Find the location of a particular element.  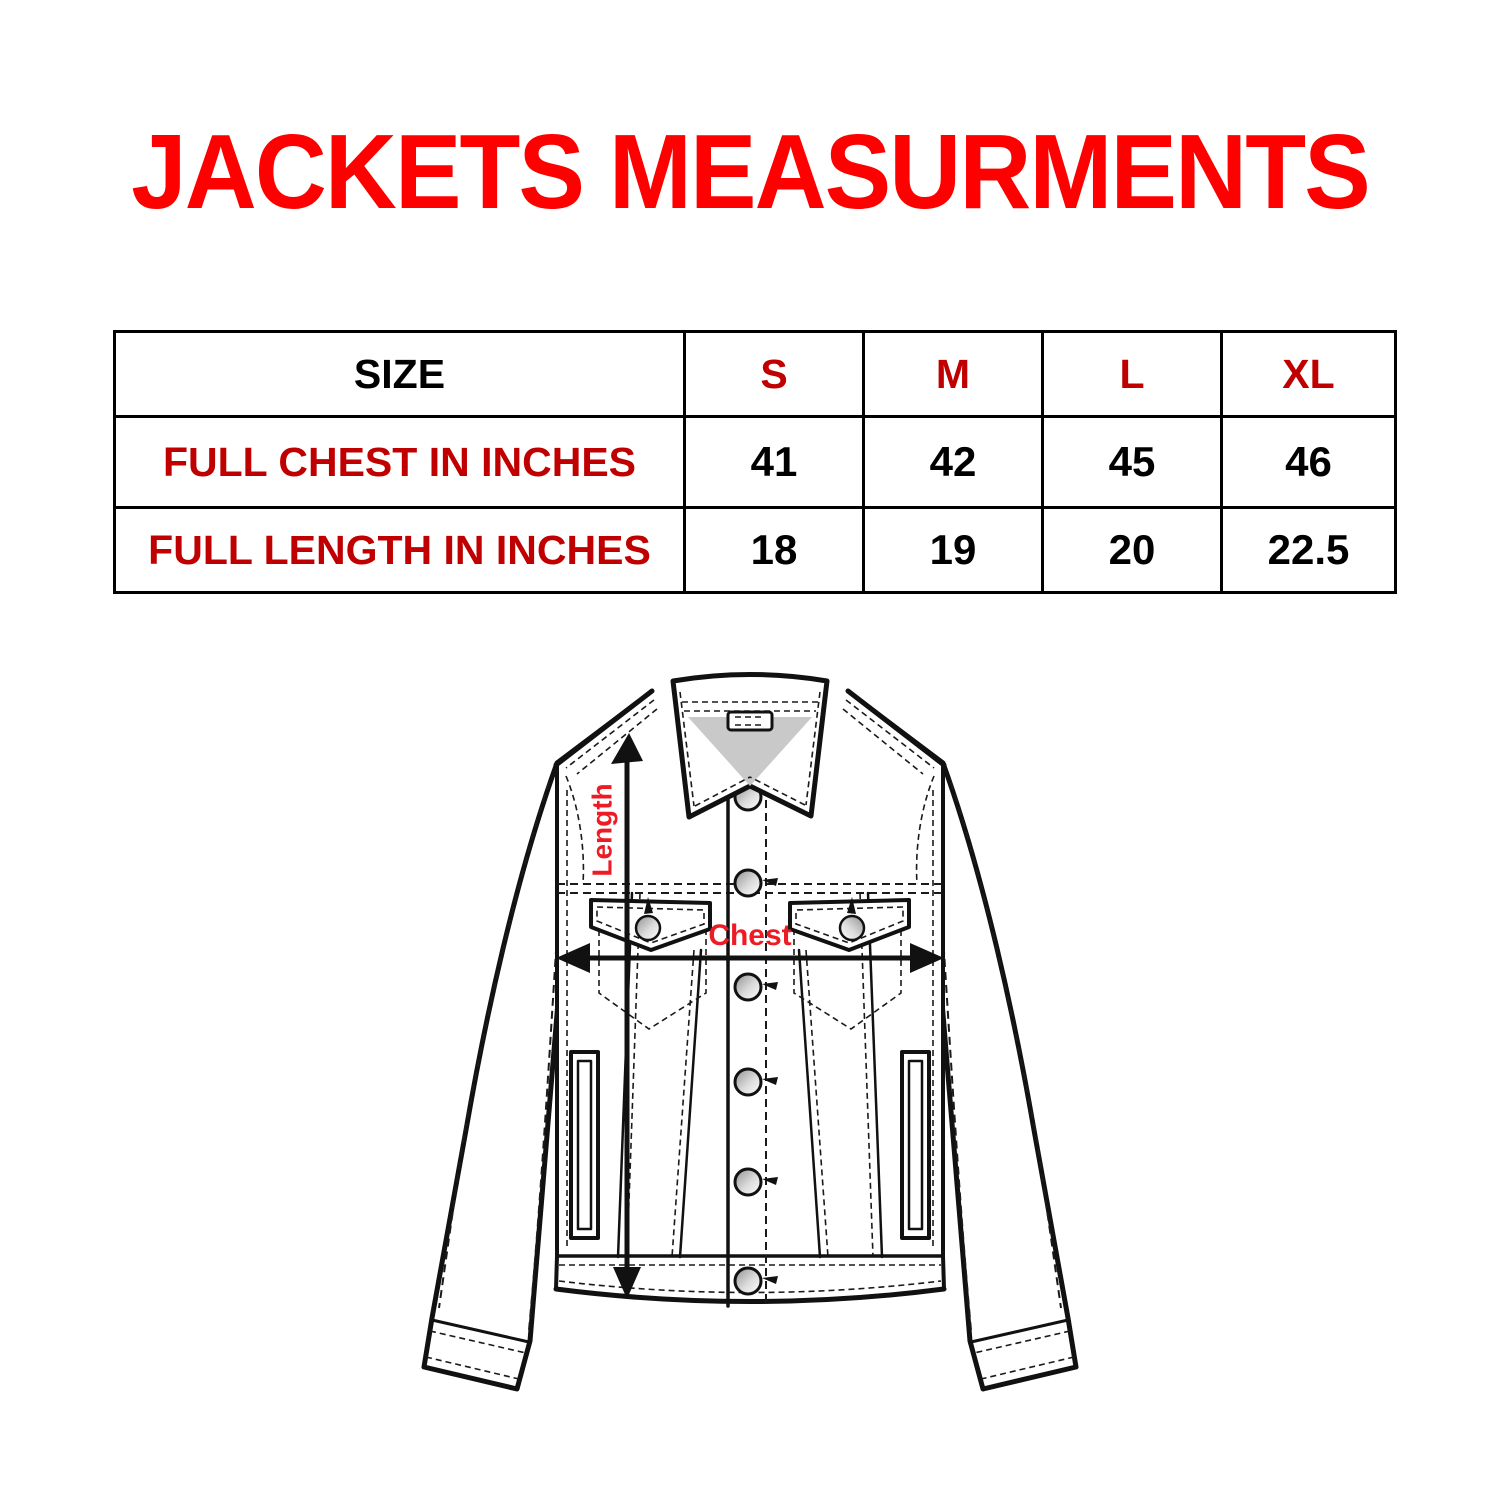

chest-label: Chest is located at coordinates (749, 935).